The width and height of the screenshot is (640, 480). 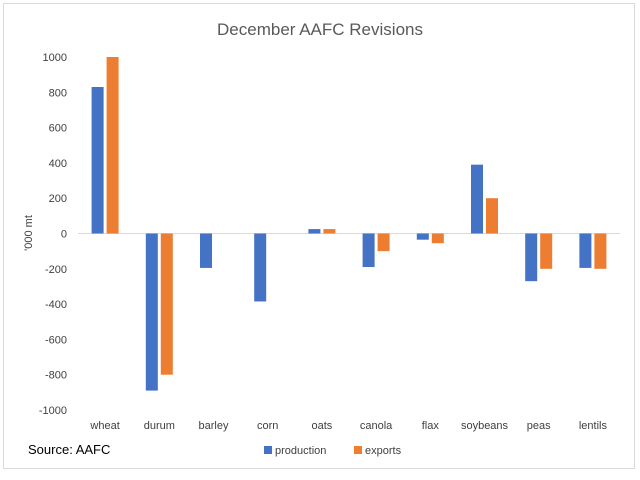 I want to click on bar-exports-soybeans, so click(x=492, y=216).